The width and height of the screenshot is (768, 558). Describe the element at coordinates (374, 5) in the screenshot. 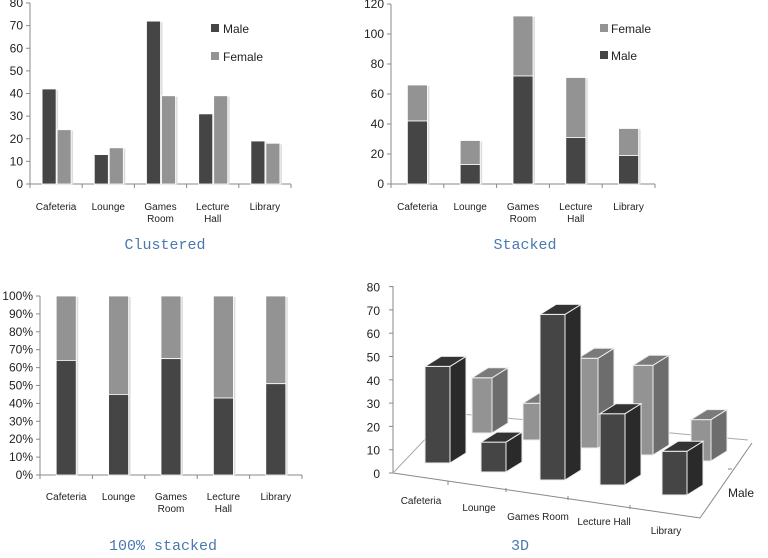

I see `y-tick-label: 120` at that location.